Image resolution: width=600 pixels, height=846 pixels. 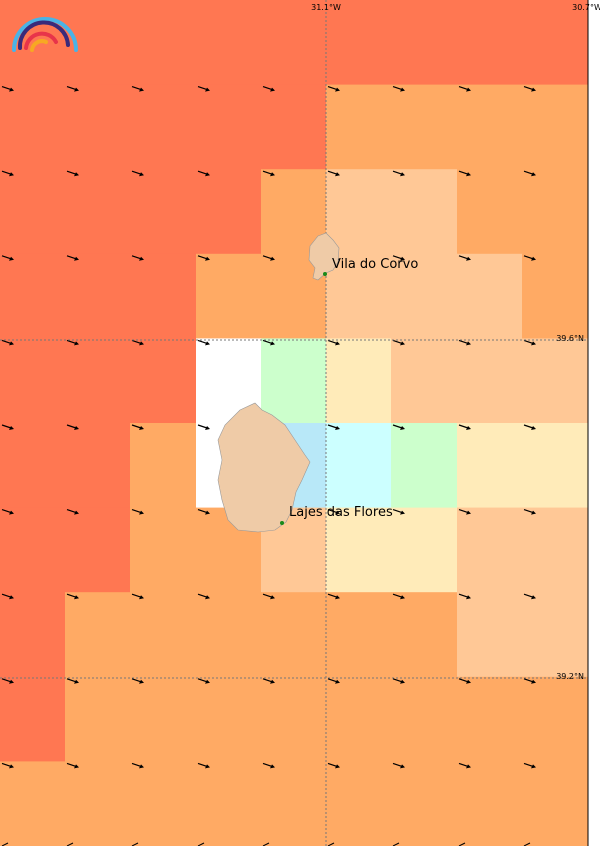 I want to click on lon-label: 31.1°W, so click(x=326, y=7).